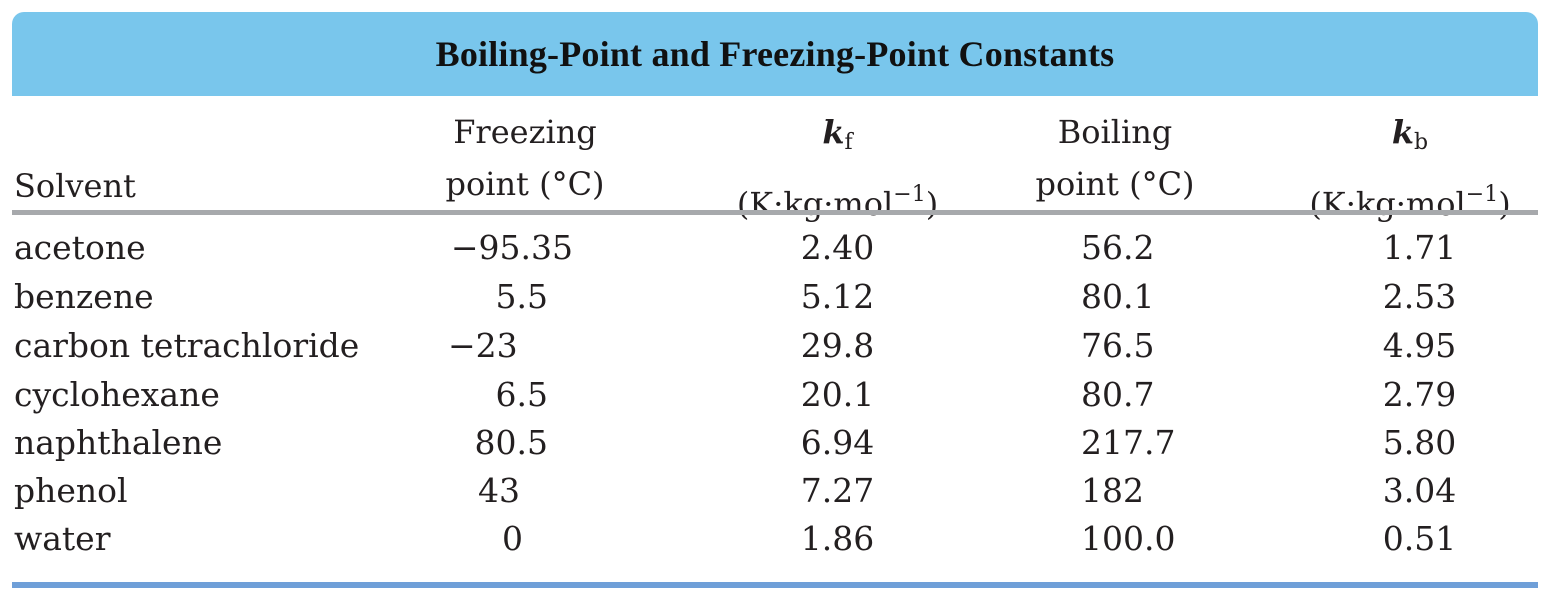 This screenshot has width=1547, height=601. I want to click on cell-kf: 5.12, so click(837, 296).